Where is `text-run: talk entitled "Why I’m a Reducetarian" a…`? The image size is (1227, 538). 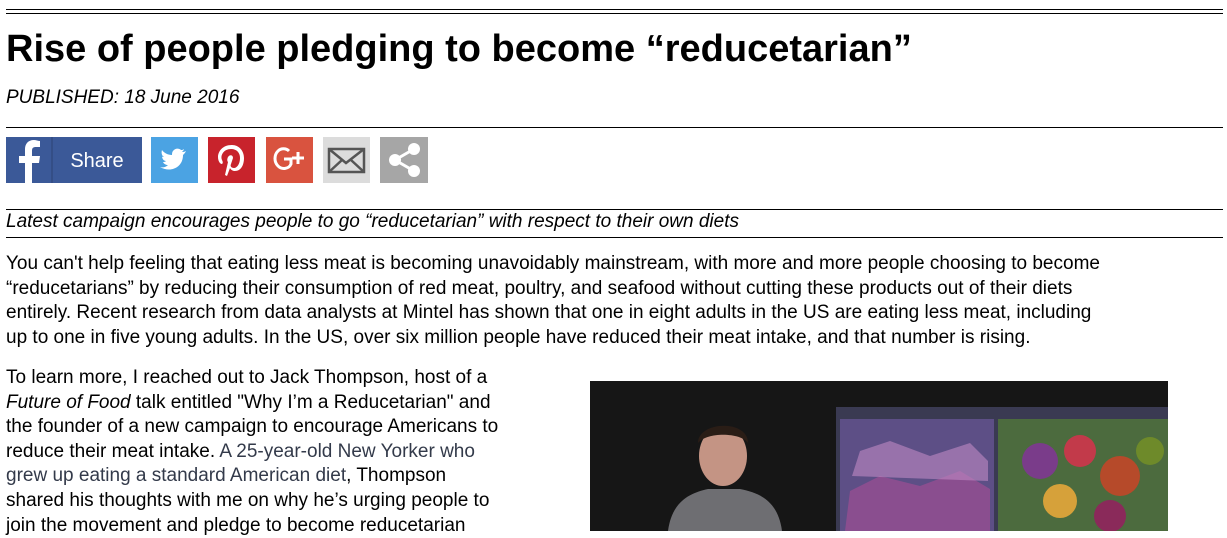
text-run: talk entitled "Why I’m a Reducetarian" a… is located at coordinates (310, 402).